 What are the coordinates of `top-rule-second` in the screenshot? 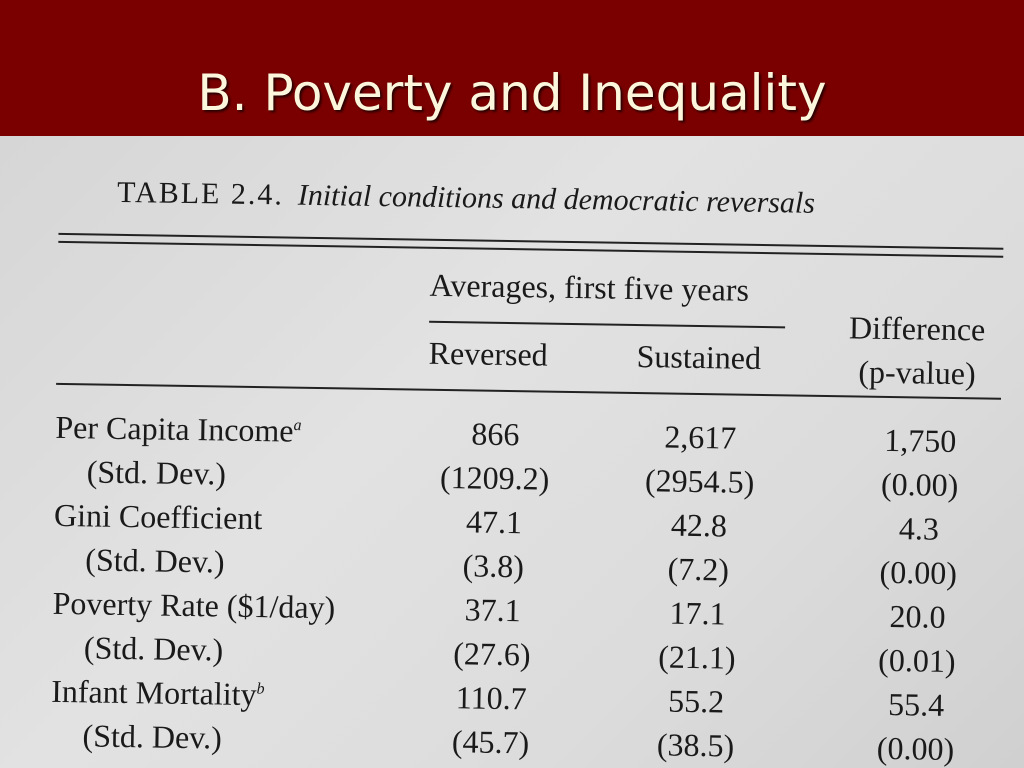 It's located at (531, 249).